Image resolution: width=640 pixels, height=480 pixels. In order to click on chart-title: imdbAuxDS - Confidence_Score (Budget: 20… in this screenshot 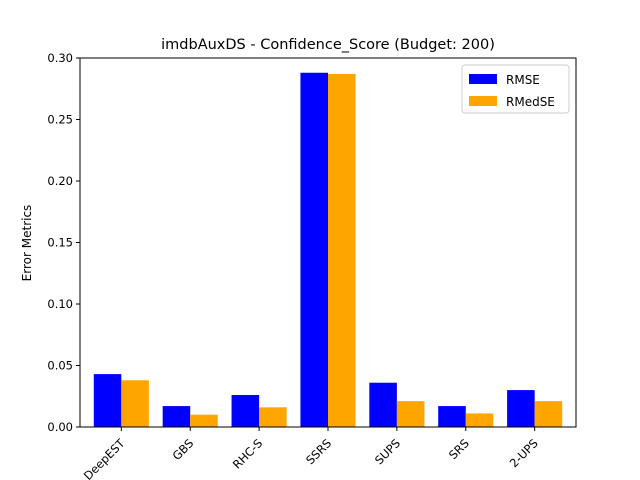, I will do `click(328, 45)`.